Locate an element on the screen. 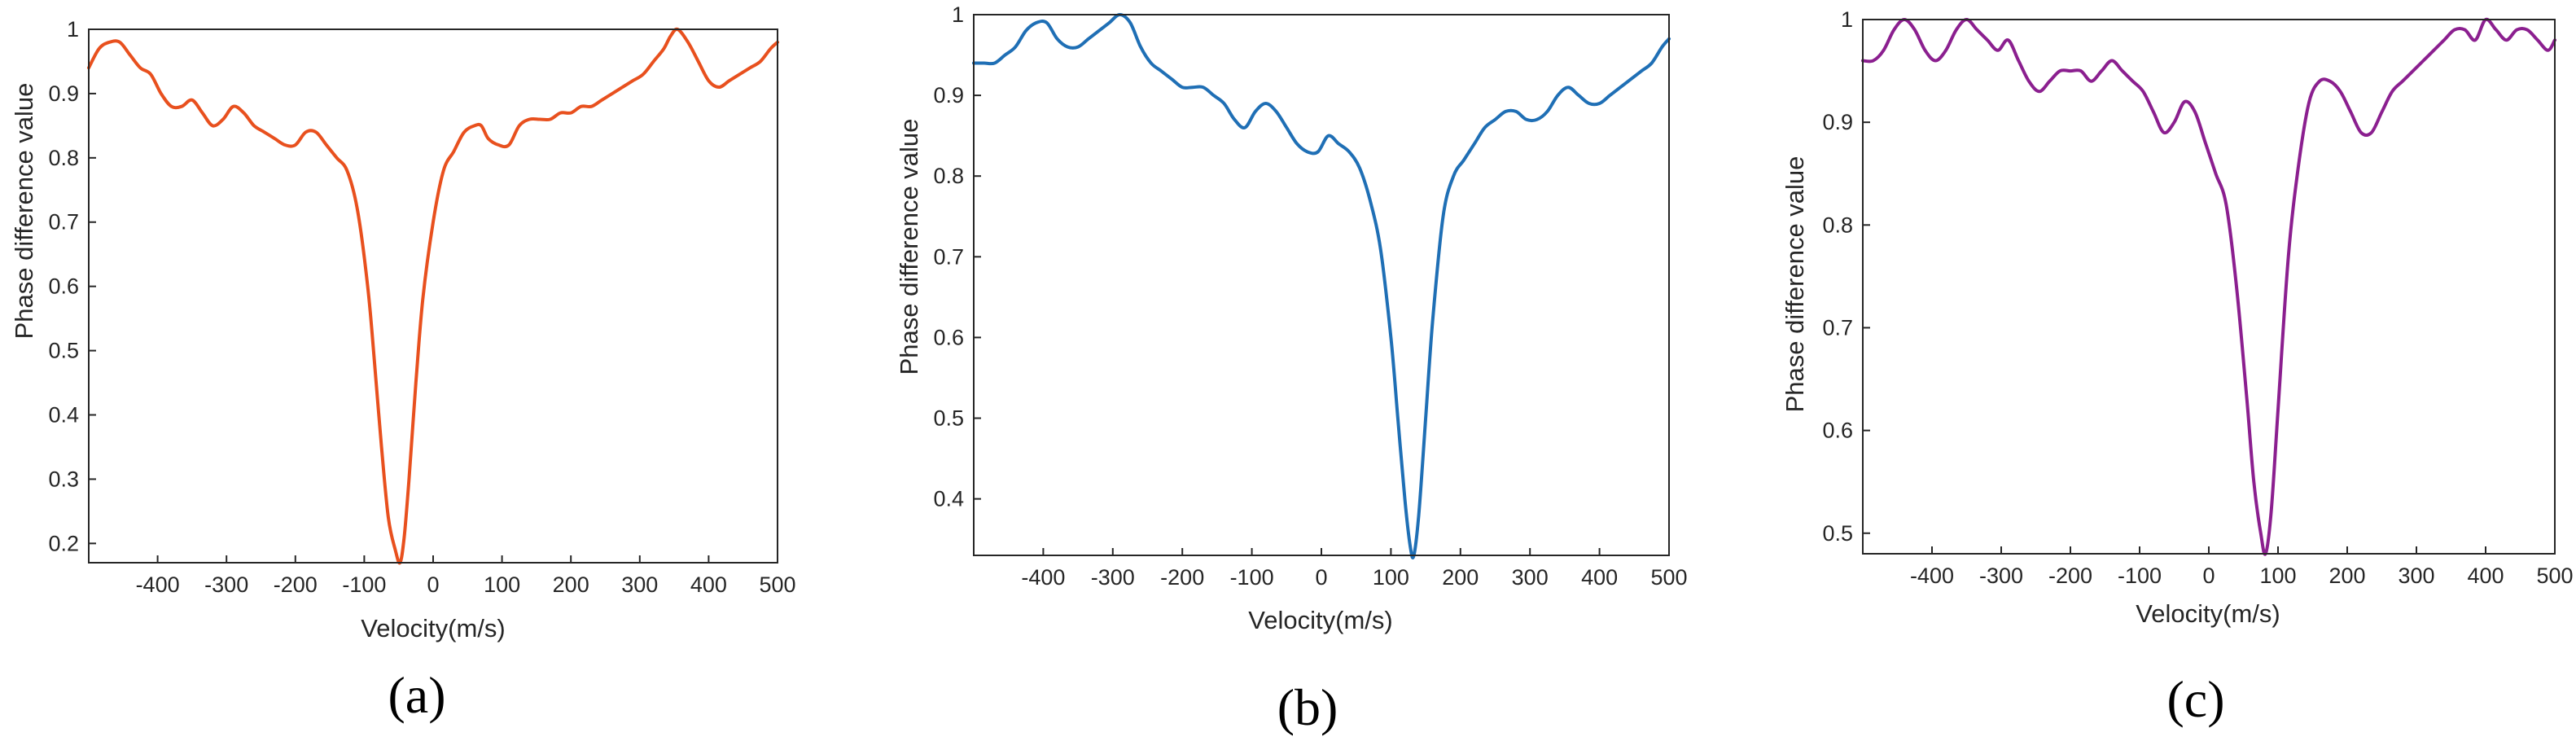 The image size is (2576, 750). x-ticks-b: -400 -300 -200 -100 0 100 200 300 400 500 is located at coordinates (1354, 569).